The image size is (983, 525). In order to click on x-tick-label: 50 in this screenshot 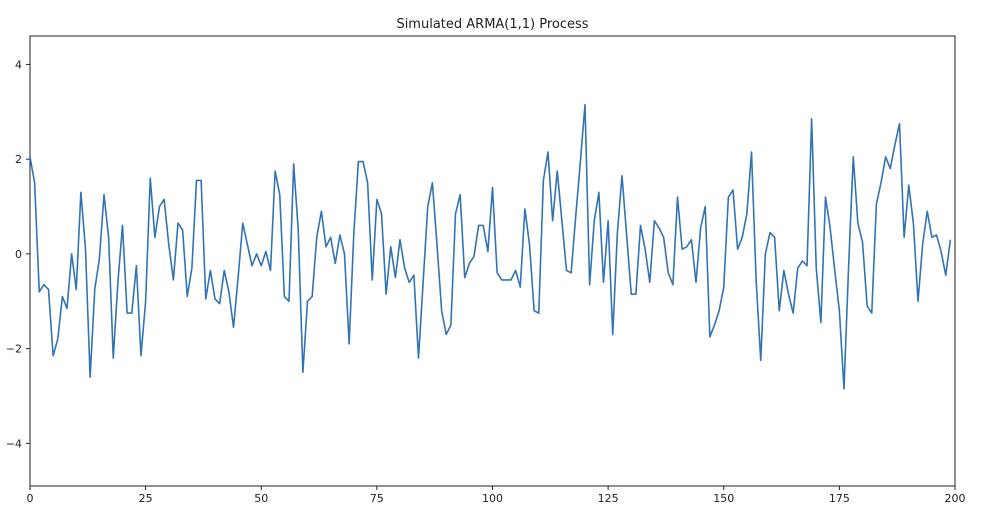, I will do `click(261, 498)`.